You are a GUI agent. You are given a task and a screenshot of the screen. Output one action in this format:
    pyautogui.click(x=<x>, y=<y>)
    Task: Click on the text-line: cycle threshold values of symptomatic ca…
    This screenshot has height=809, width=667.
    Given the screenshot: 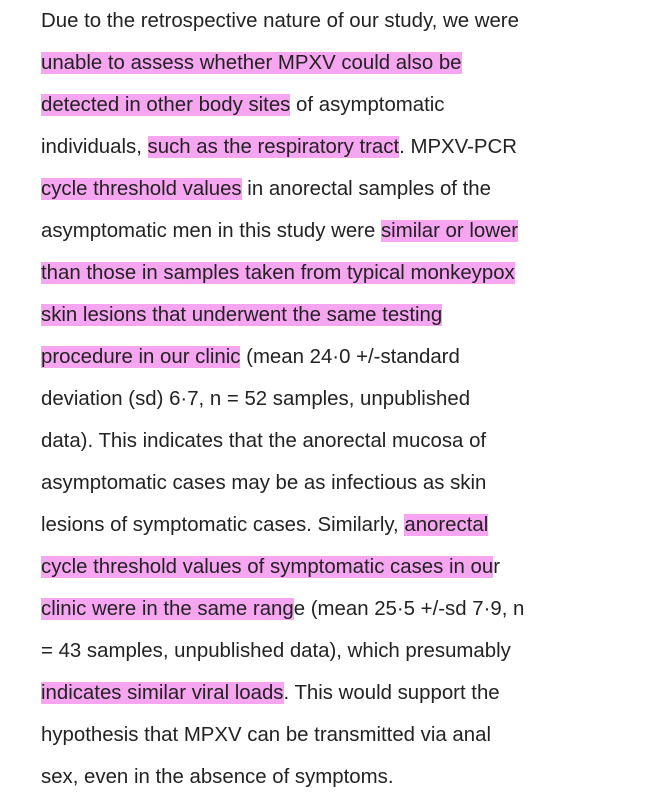 What is the action you would take?
    pyautogui.click(x=270, y=567)
    